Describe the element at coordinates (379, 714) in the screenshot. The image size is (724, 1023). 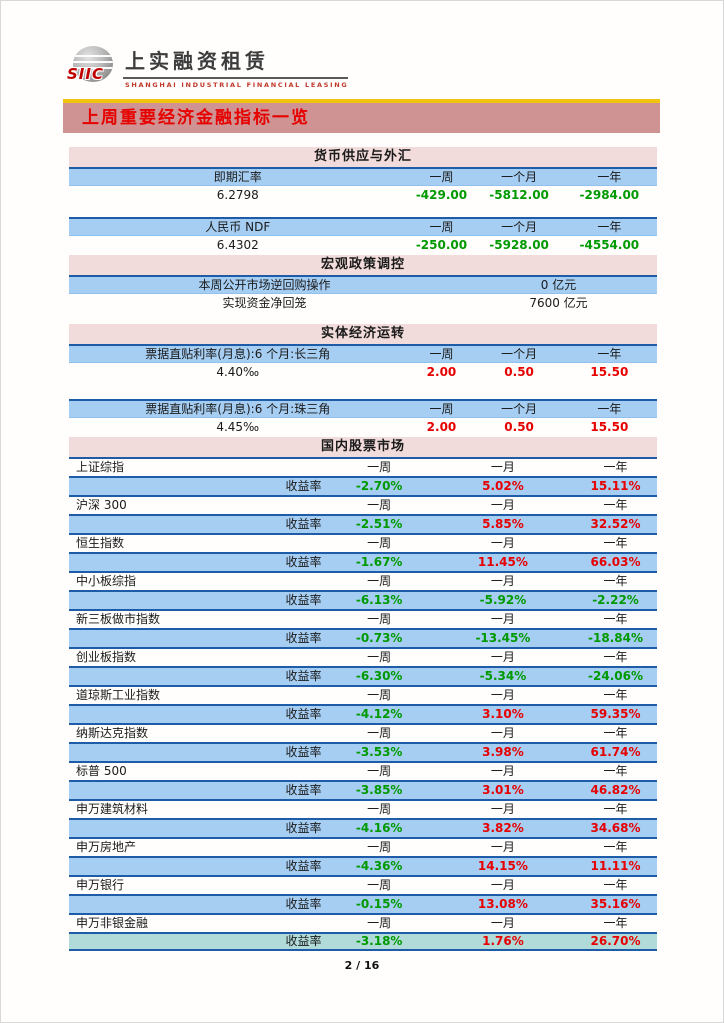
I see `return-week: -4.12%` at that location.